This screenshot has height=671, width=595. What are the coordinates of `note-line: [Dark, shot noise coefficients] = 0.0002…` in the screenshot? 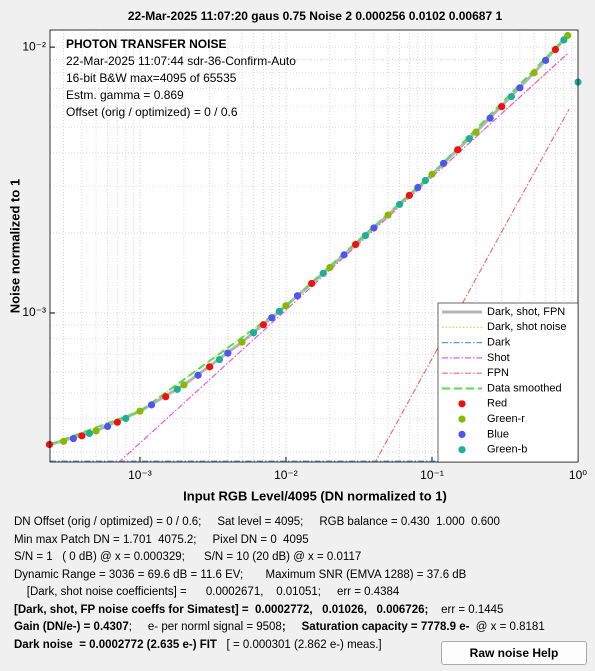 It's located at (279, 593).